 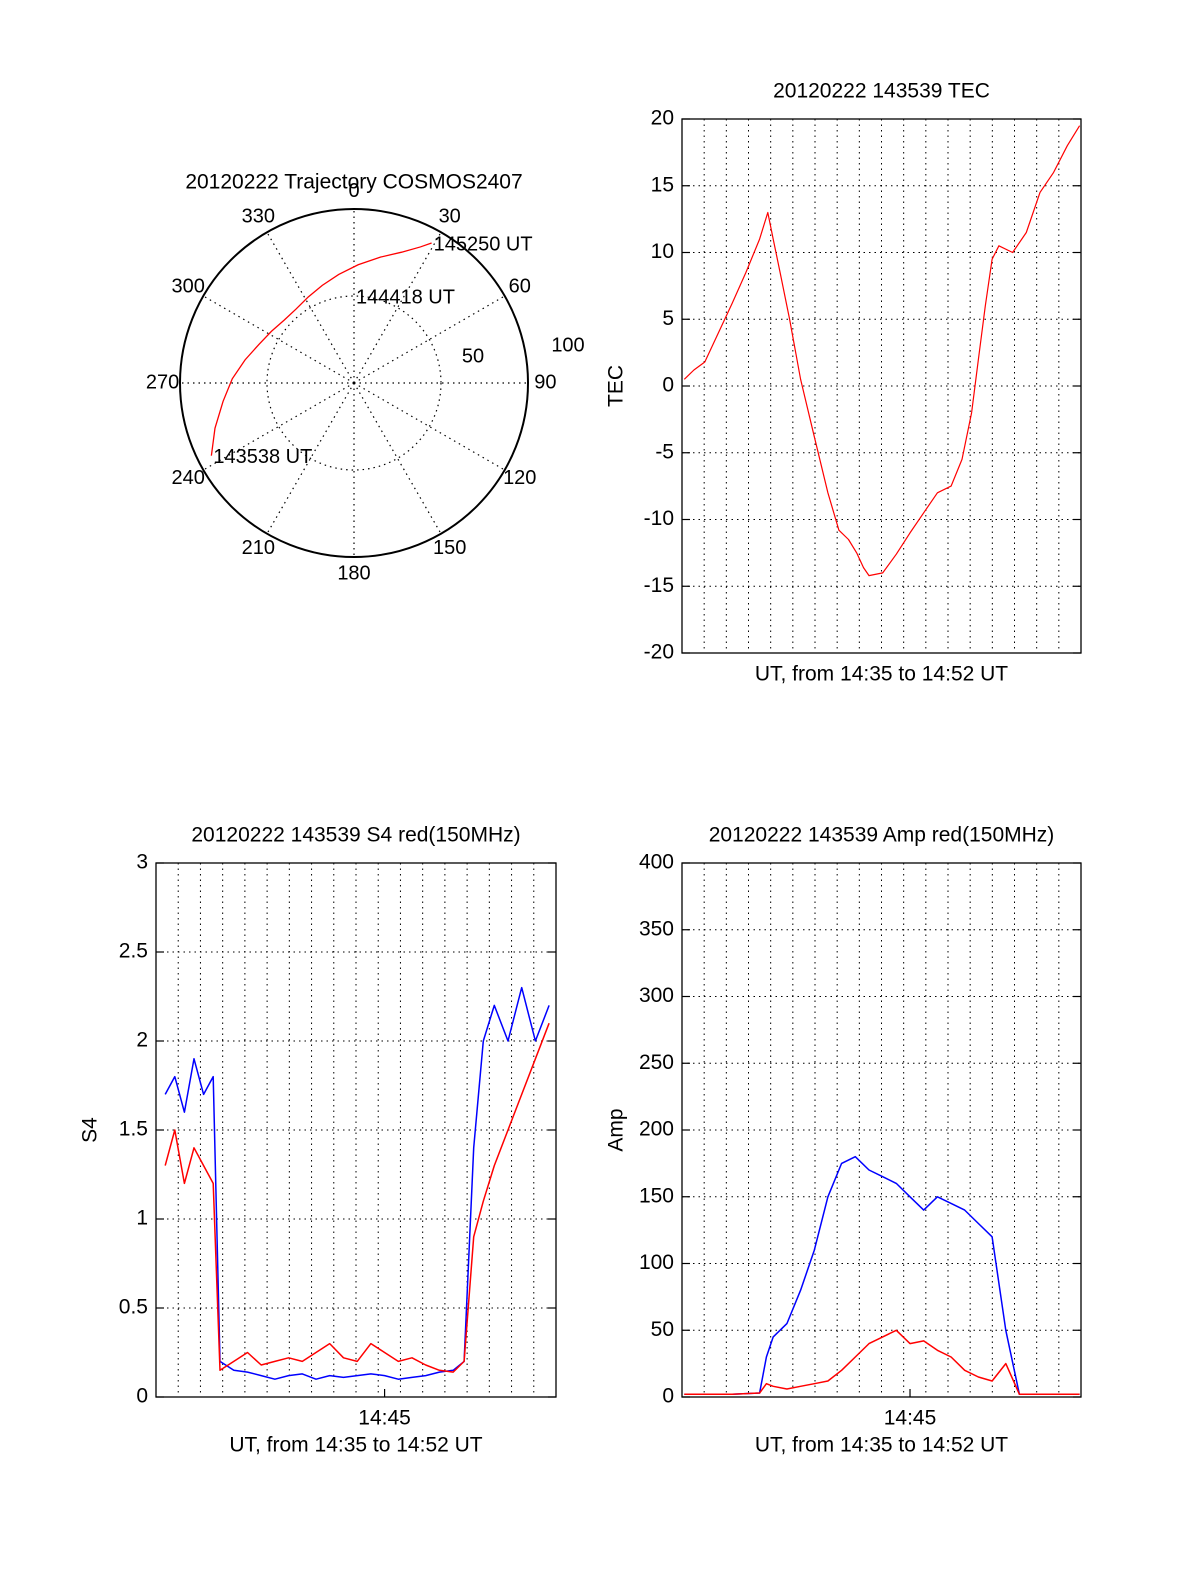 What do you see at coordinates (545, 382) in the screenshot?
I see `azimuth-tick-label: 90` at bounding box center [545, 382].